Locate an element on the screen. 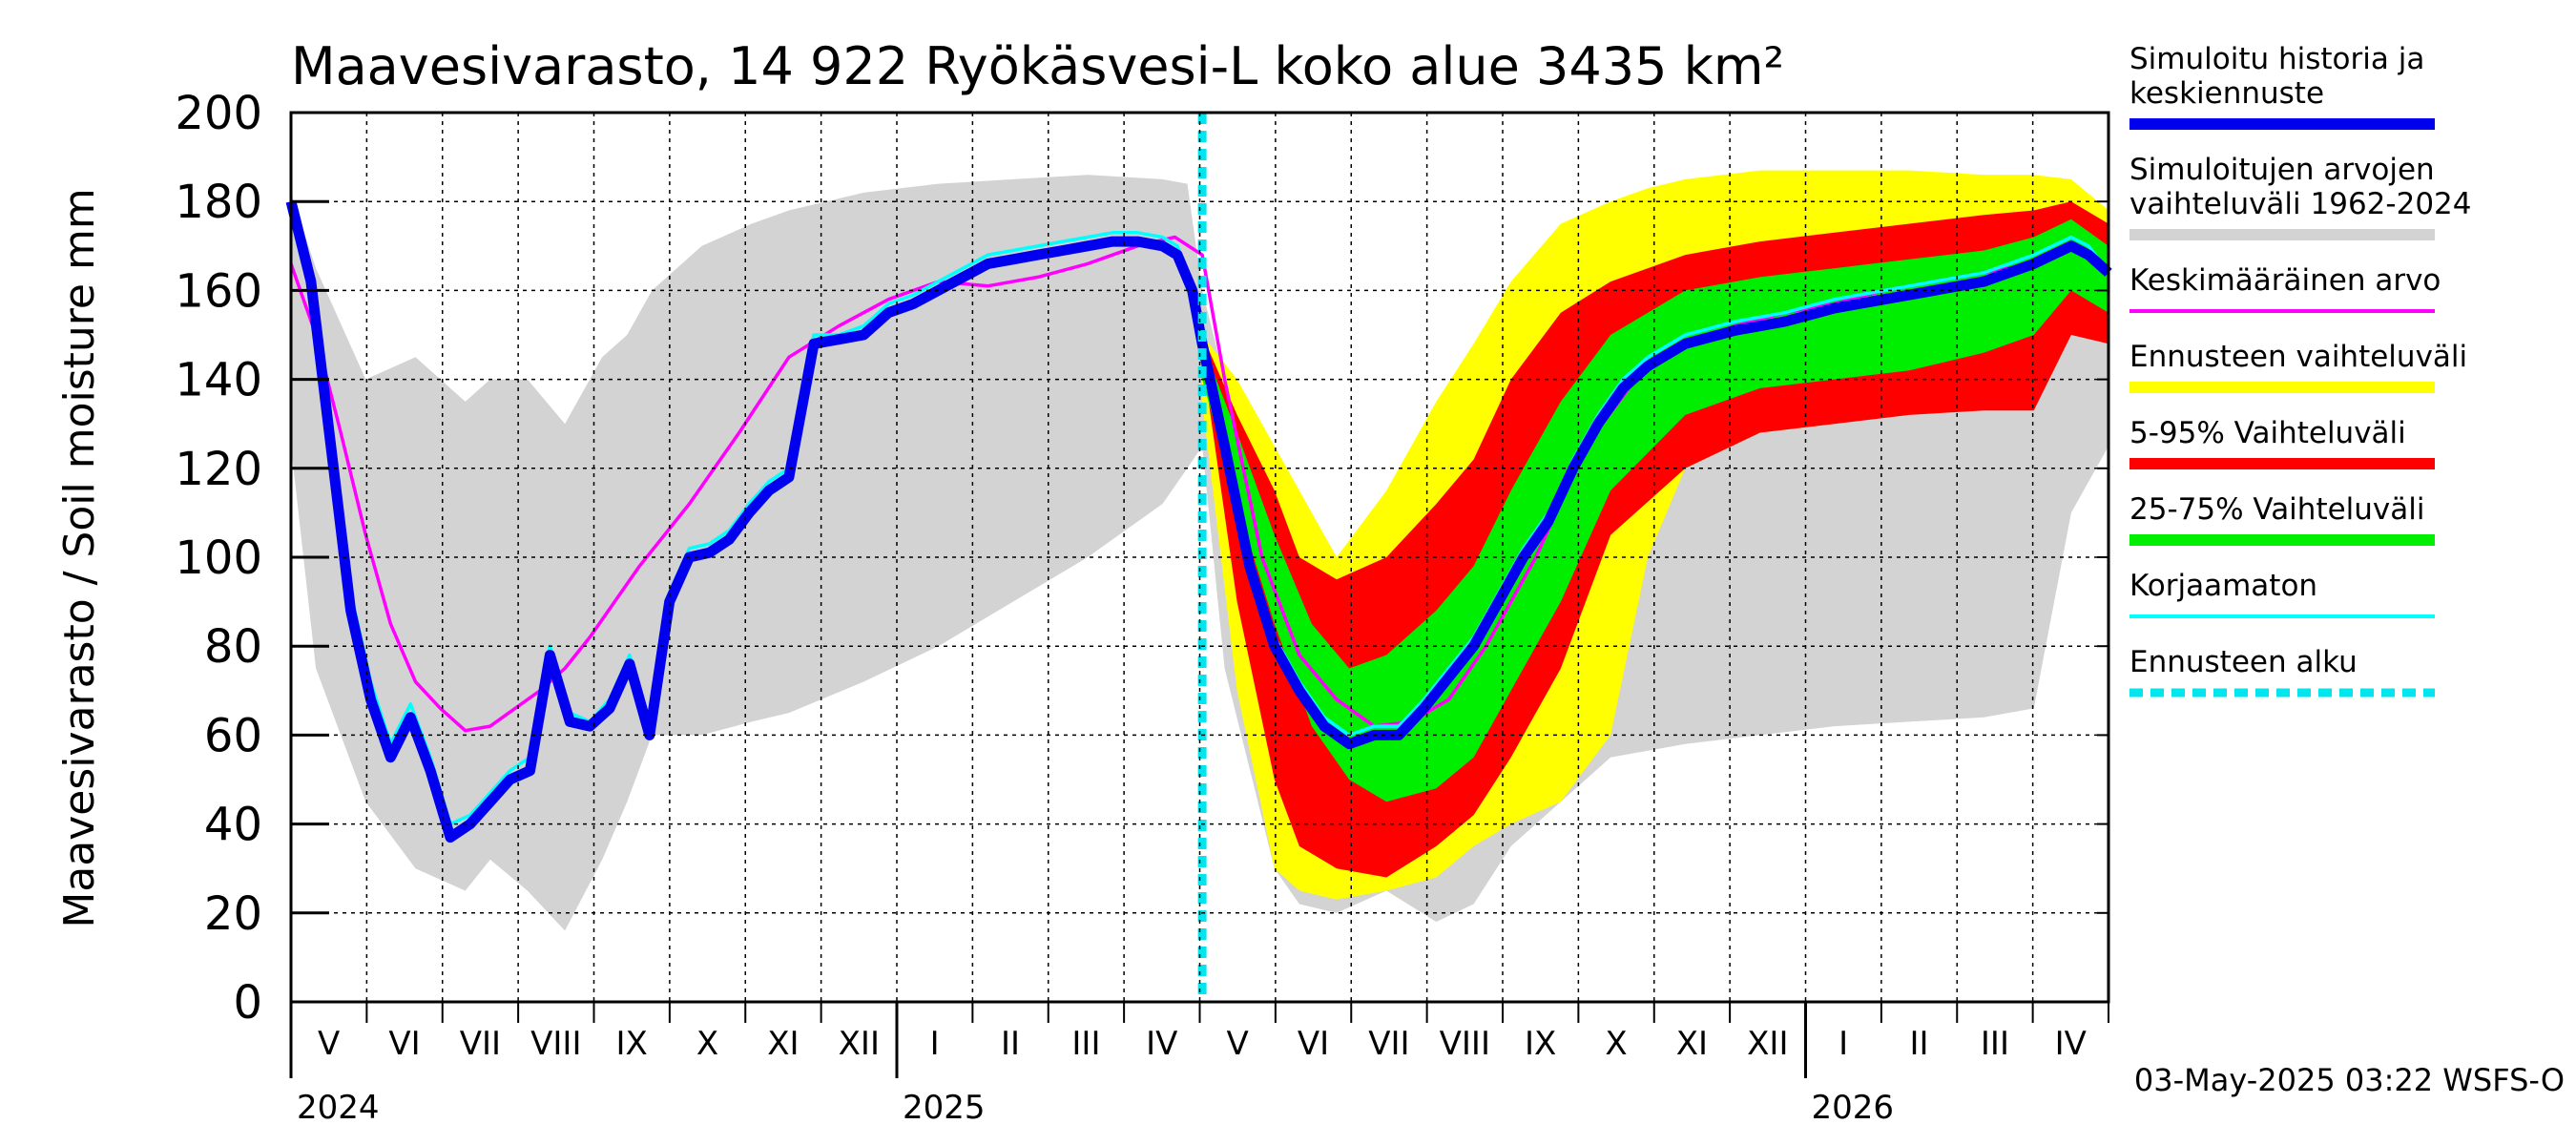  y-tick-label: 140 is located at coordinates (218, 380).